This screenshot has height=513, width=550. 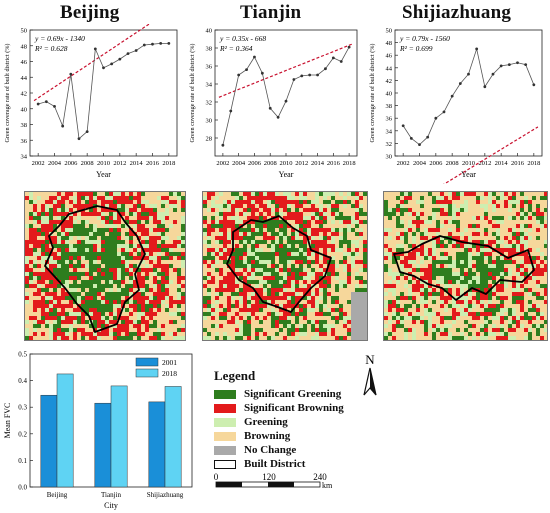 I want to click on shijiazhuang-map-canvas, so click(x=465, y=266).